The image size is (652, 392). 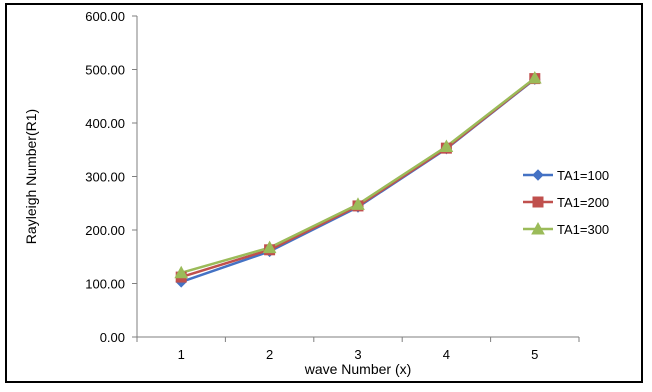 I want to click on x-tick-label: 1, so click(x=181, y=354).